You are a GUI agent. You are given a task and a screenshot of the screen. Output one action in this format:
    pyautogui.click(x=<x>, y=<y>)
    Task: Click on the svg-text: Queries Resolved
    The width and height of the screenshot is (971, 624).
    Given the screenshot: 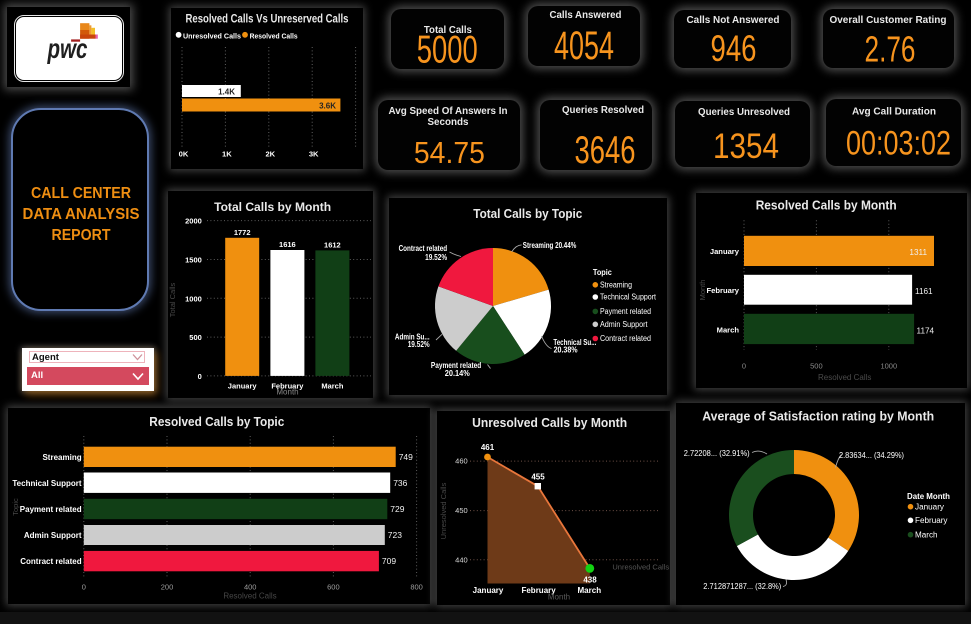 What is the action you would take?
    pyautogui.click(x=603, y=110)
    